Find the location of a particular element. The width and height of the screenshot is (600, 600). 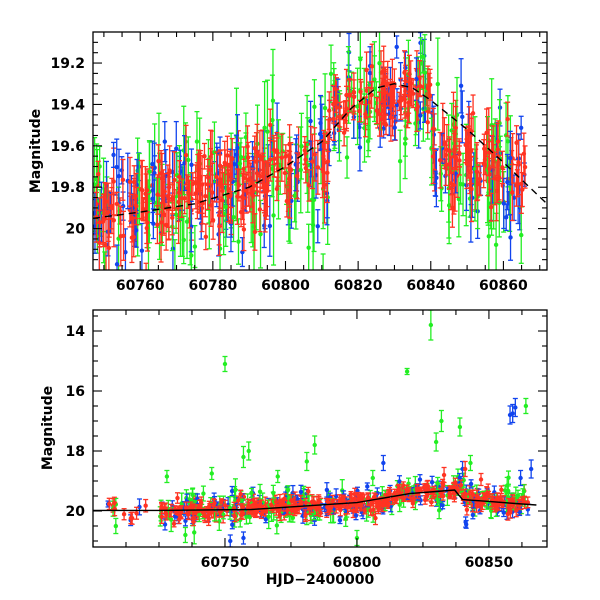

x-tick-label: 60860 is located at coordinates (503, 286).